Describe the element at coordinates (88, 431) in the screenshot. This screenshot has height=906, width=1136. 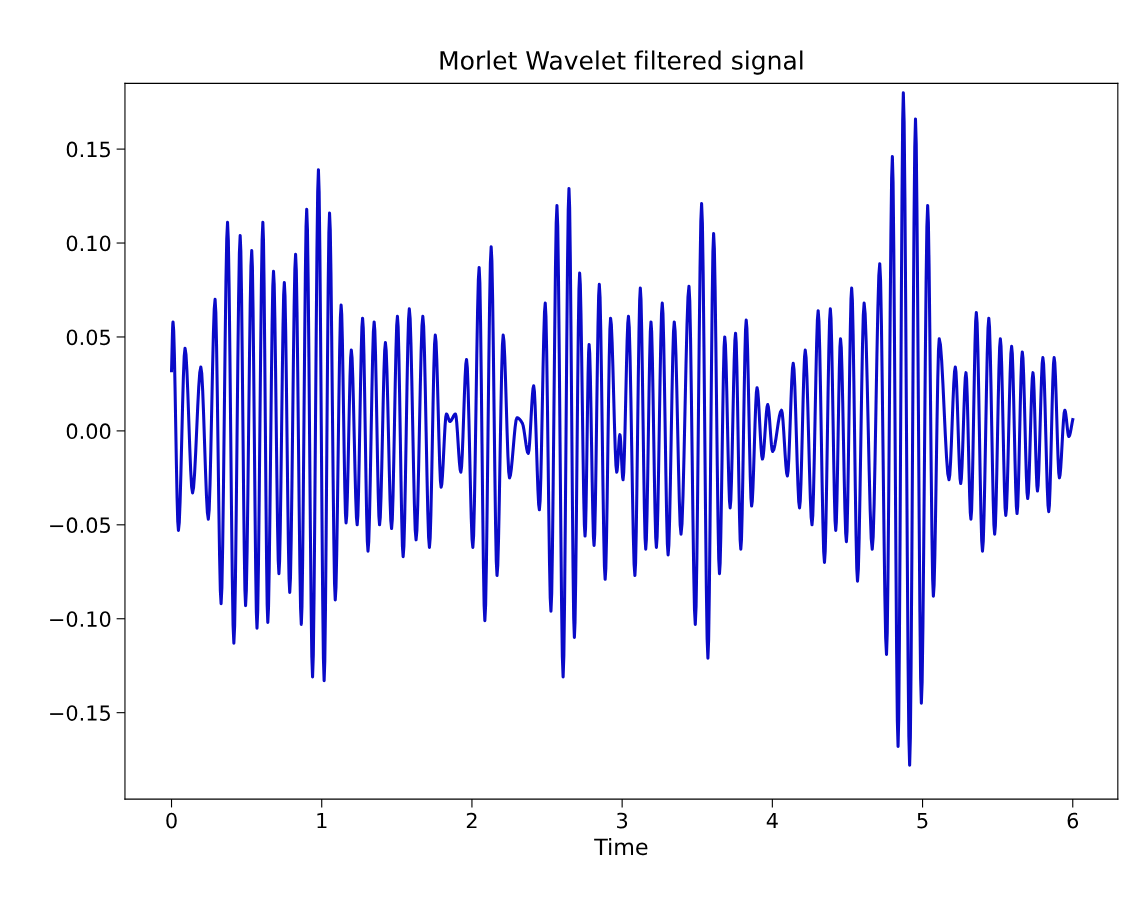
I see `y-tick-label: 0.00` at that location.